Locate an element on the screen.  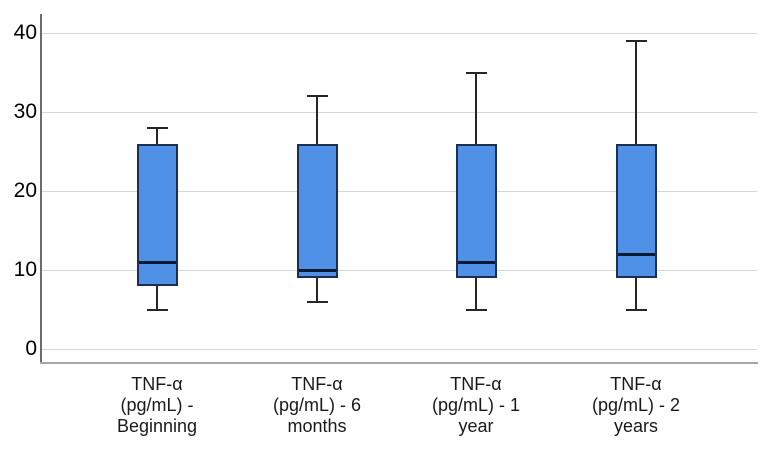
x-category-label-line: (pg/mL) - 1 is located at coordinates (476, 405).